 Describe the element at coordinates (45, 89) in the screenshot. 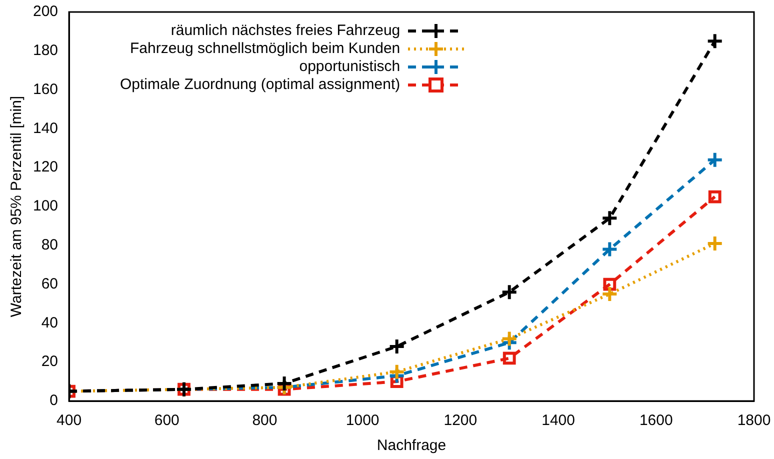

I see `y-tick-label: 160` at that location.